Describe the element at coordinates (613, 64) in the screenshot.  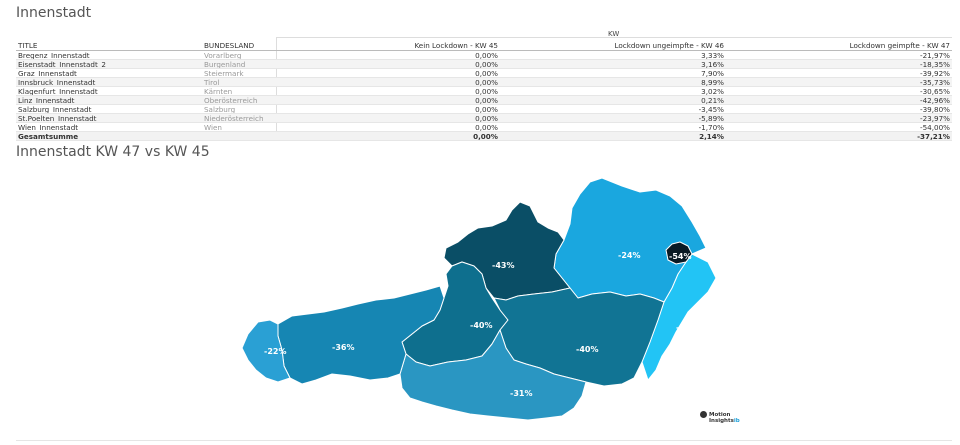
I see `cell-kw46: 3,16%` at that location.